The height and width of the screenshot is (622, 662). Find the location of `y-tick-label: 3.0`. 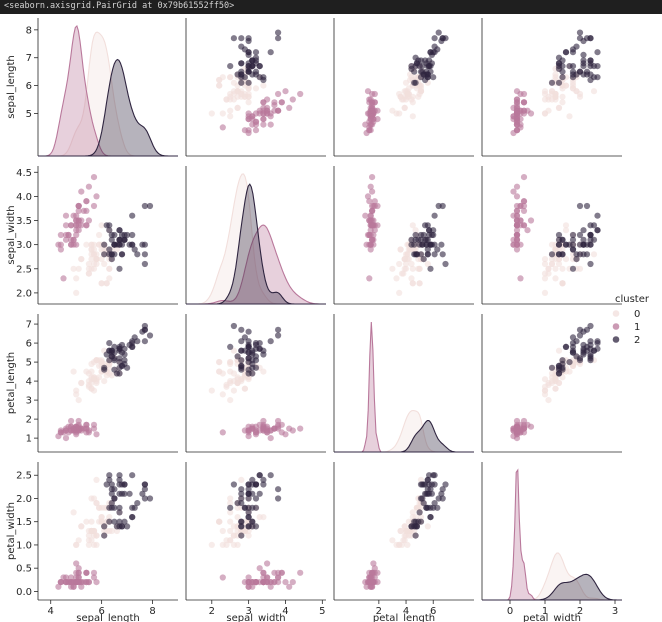

y-tick-label: 3.0 is located at coordinates (24, 245).